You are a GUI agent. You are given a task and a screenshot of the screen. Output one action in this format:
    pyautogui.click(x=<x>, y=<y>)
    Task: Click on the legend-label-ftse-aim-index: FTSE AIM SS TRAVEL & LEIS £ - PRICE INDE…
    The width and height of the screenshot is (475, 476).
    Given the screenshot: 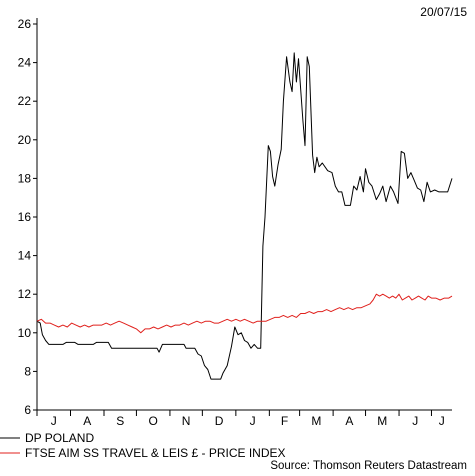 What is the action you would take?
    pyautogui.click(x=155, y=453)
    